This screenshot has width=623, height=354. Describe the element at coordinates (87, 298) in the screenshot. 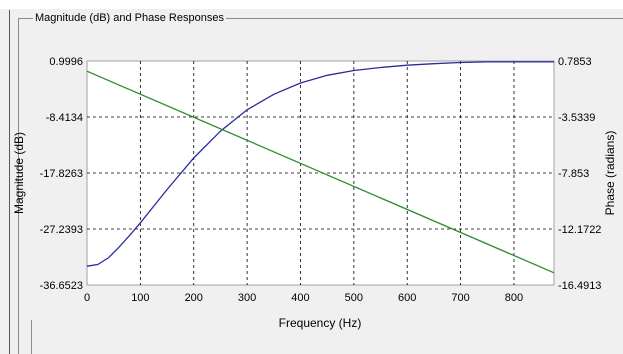

I see `x-tick-label: 0` at that location.